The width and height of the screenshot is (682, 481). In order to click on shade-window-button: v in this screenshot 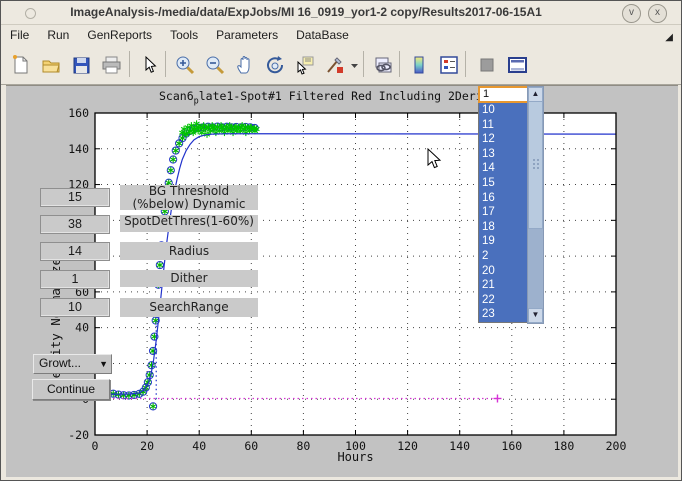, I will do `click(631, 13)`.